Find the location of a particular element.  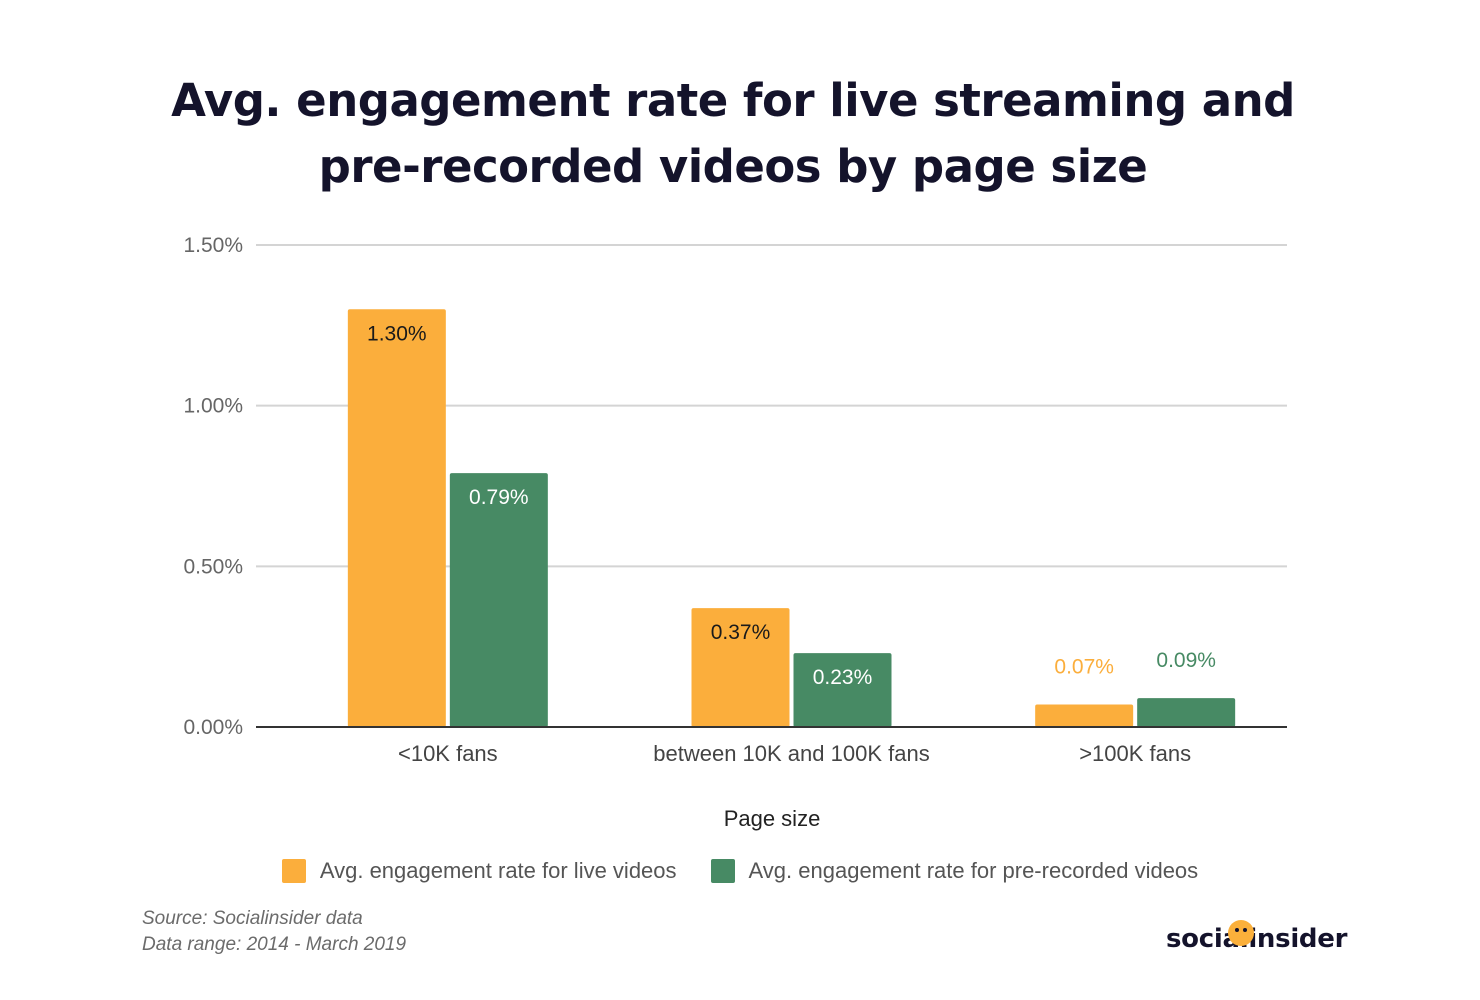

legend-label-live: Avg. engagement rate for live videos is located at coordinates (498, 870).